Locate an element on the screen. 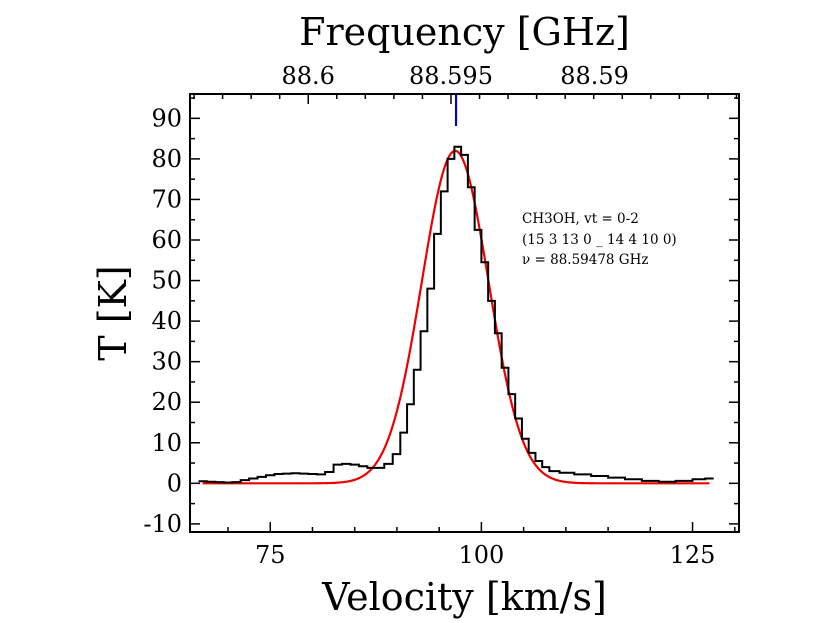  annotation-transition: (15 3 13 0 _ 14 4 10 0) is located at coordinates (599, 240).